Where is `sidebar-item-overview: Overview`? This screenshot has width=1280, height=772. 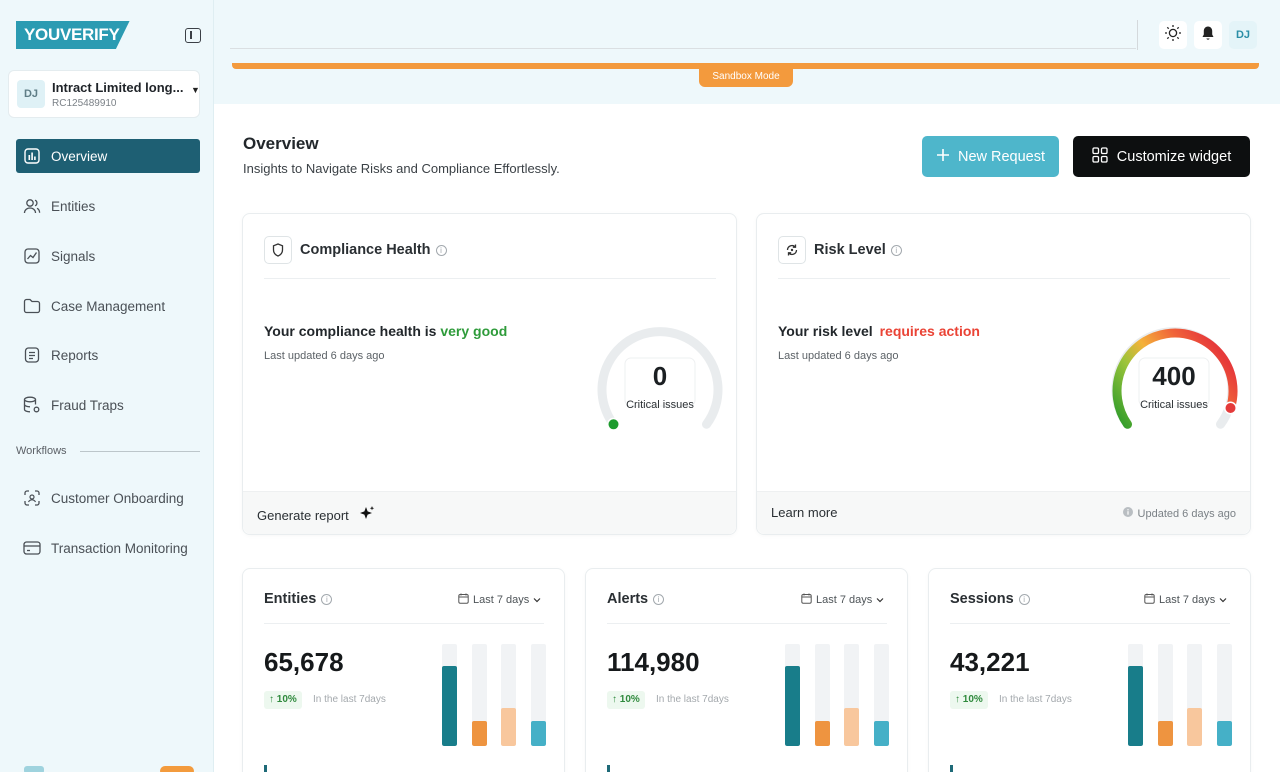
sidebar-item-overview: Overview is located at coordinates (108, 156).